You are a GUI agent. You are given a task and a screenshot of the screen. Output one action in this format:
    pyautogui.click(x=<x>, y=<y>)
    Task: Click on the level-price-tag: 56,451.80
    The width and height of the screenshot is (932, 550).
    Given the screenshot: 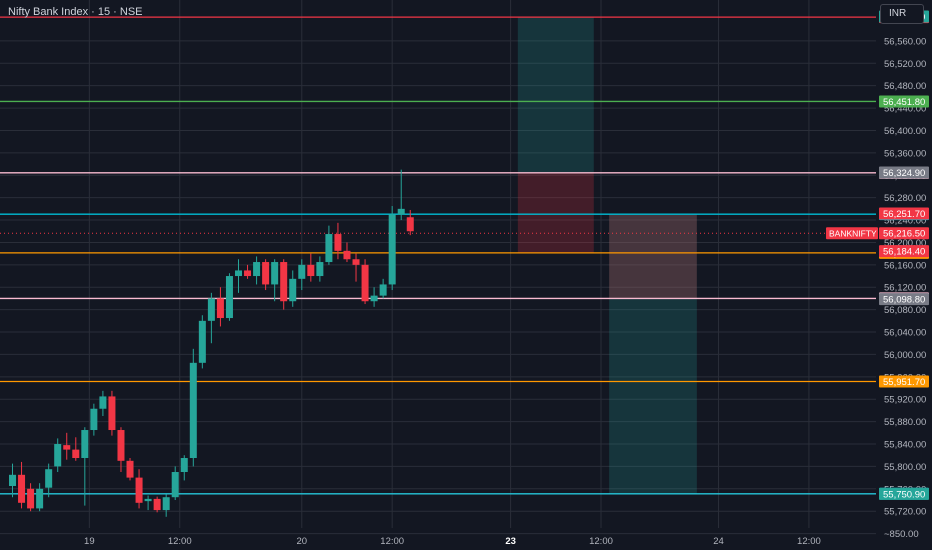 What is the action you would take?
    pyautogui.click(x=904, y=102)
    